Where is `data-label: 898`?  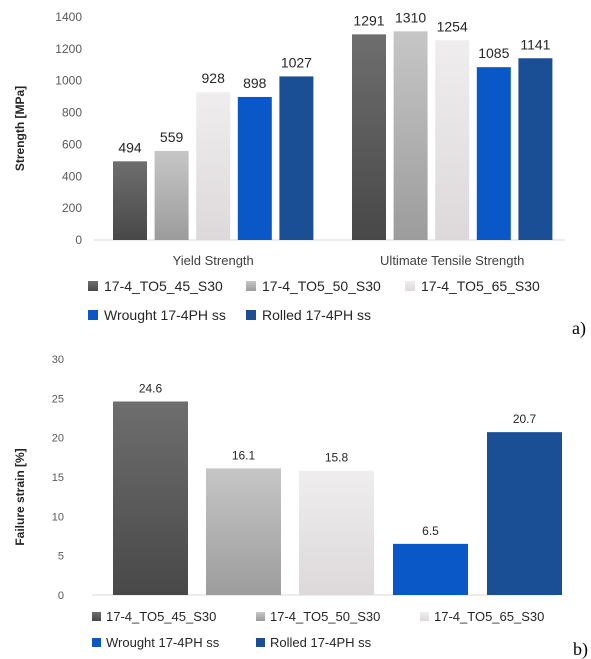 data-label: 898 is located at coordinates (255, 83).